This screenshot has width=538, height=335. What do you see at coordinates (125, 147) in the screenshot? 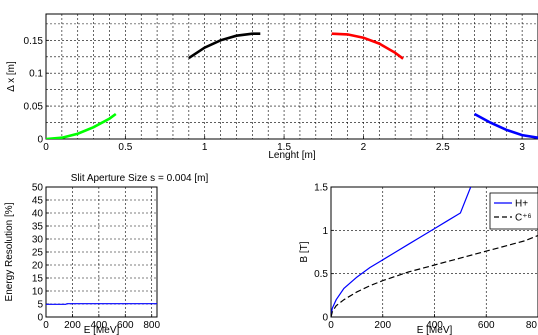
I see `x-tick-label: 0.5` at bounding box center [125, 147].